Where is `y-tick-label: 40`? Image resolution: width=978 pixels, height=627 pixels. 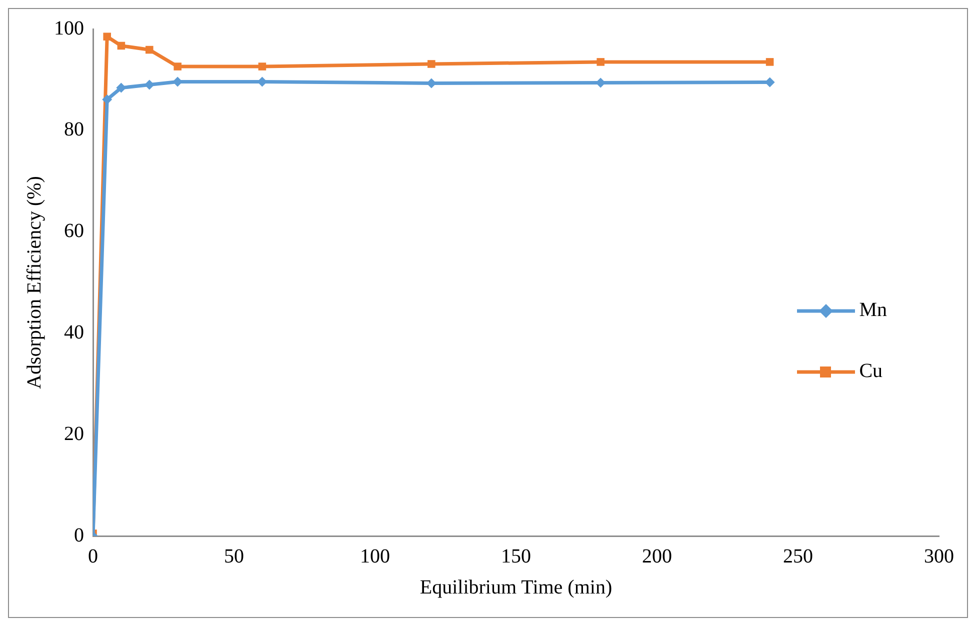 y-tick-label: 40 is located at coordinates (74, 332).